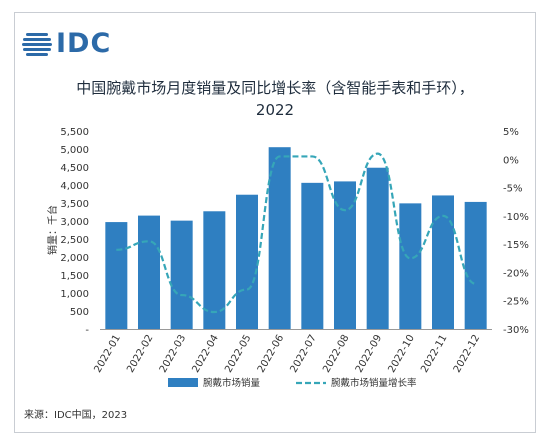 The image size is (550, 447). What do you see at coordinates (76, 415) in the screenshot?
I see `source-note: 来源：IDC中国，2023` at bounding box center [76, 415].